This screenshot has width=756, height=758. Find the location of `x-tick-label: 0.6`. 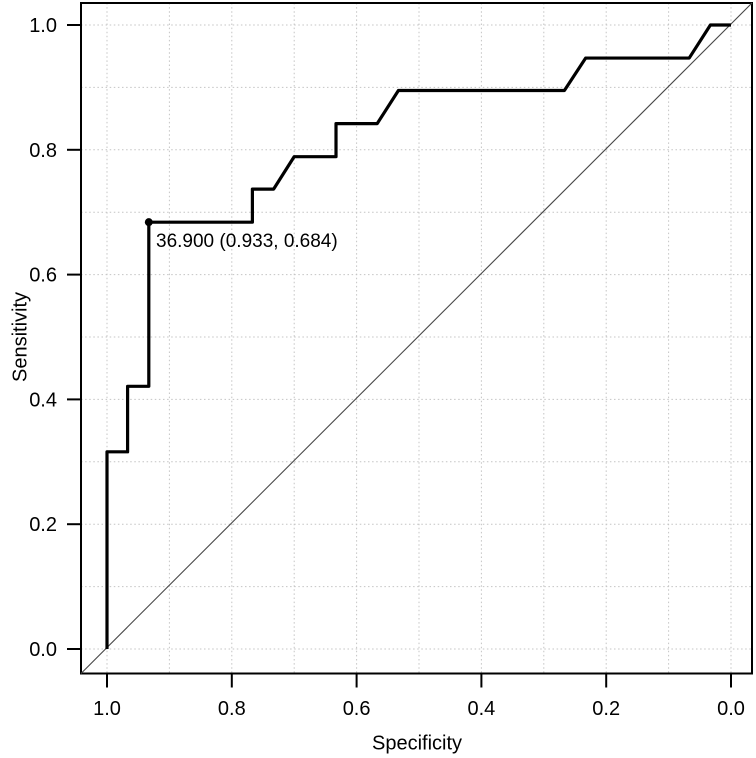

x-tick-label: 0.6 is located at coordinates (357, 709).